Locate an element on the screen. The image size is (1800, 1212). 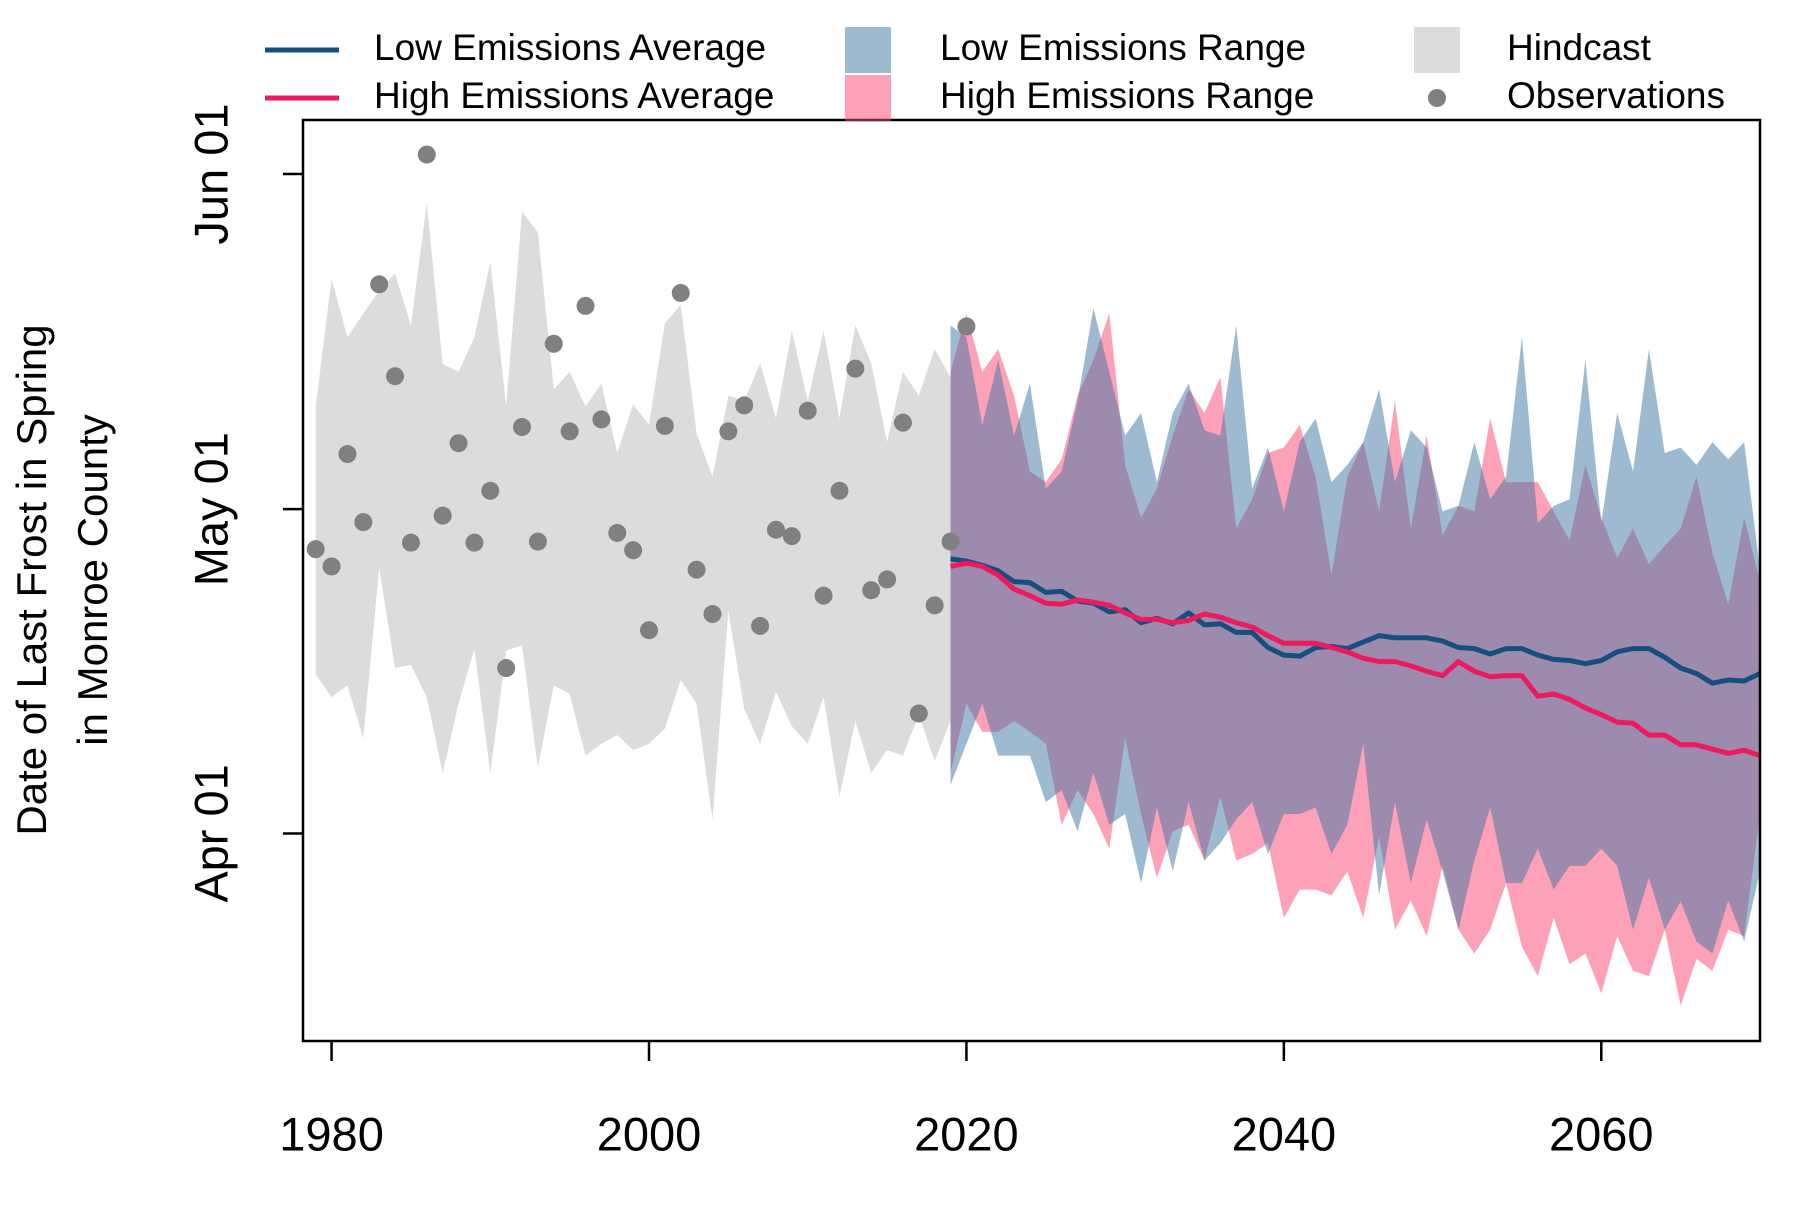
y-tick-label: May 01 is located at coordinates (210, 509).